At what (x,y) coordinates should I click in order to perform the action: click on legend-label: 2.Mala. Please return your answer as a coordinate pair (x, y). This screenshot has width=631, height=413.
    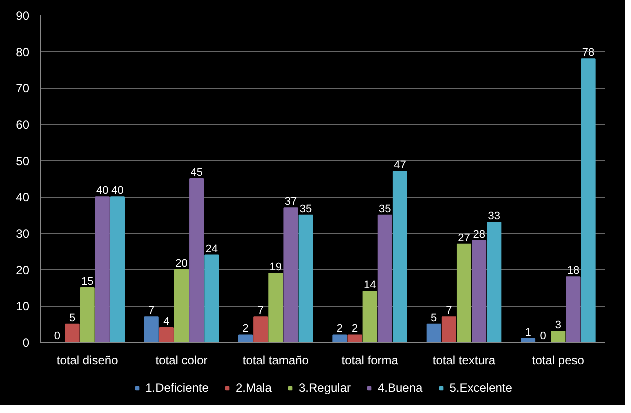
    Looking at the image, I should click on (254, 387).